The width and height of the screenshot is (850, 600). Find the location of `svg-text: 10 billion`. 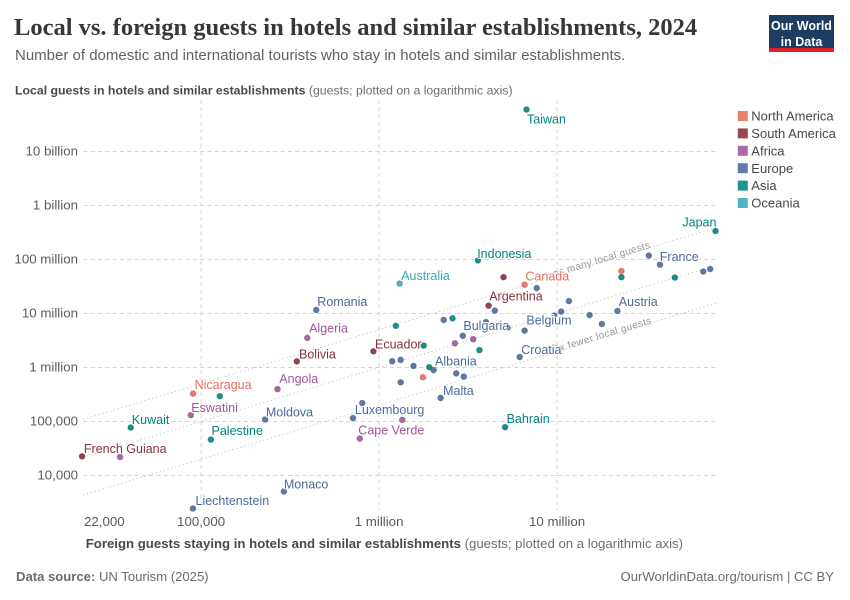

svg-text: 10 billion is located at coordinates (52, 151).